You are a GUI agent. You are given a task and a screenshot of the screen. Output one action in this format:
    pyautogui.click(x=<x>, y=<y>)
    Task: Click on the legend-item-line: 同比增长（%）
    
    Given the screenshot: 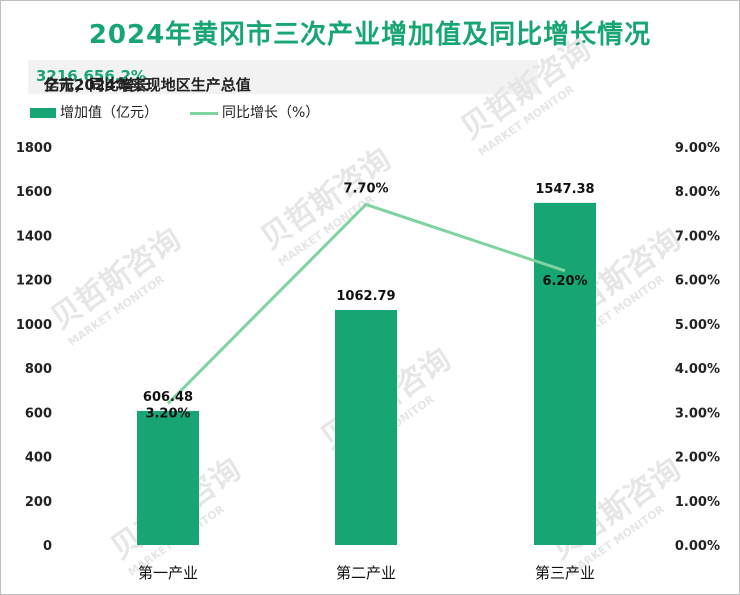 What is the action you would take?
    pyautogui.click(x=254, y=112)
    